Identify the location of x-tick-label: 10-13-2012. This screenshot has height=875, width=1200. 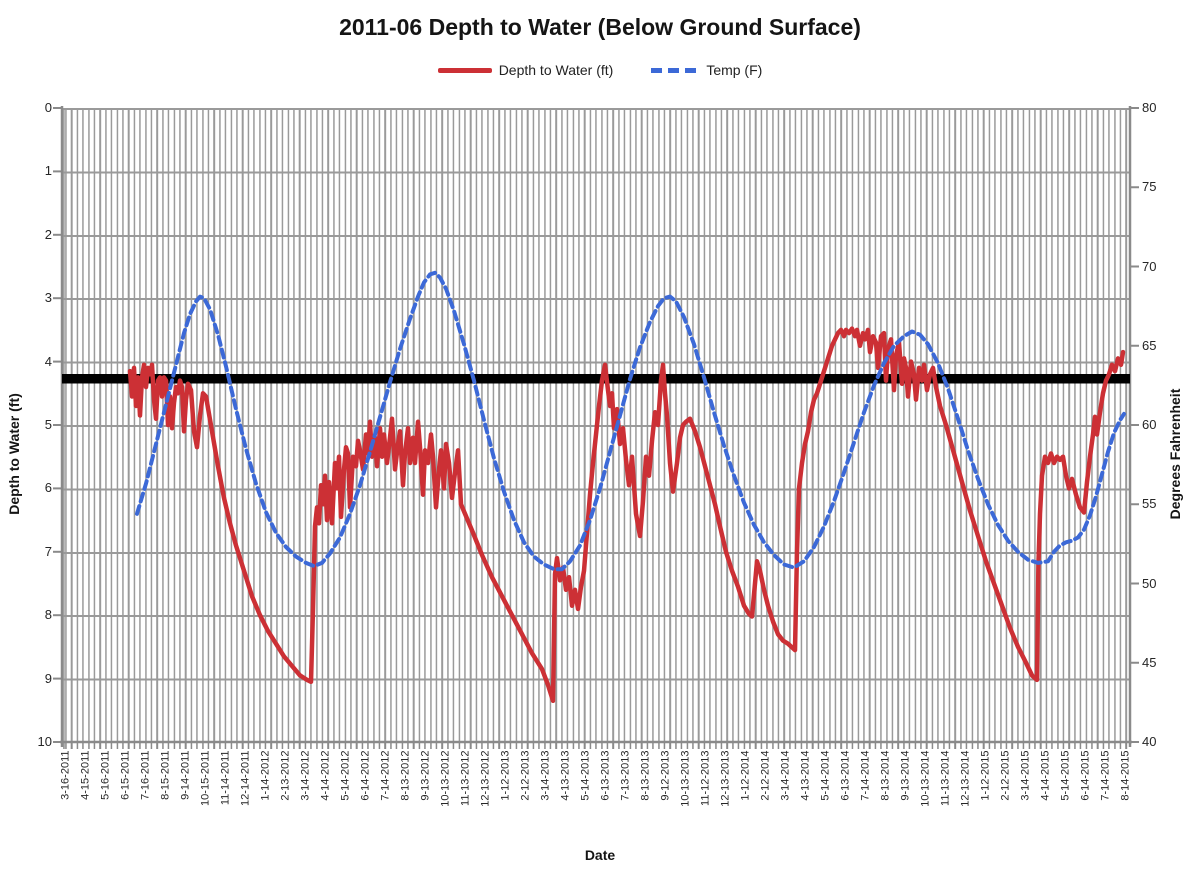
(445, 778).